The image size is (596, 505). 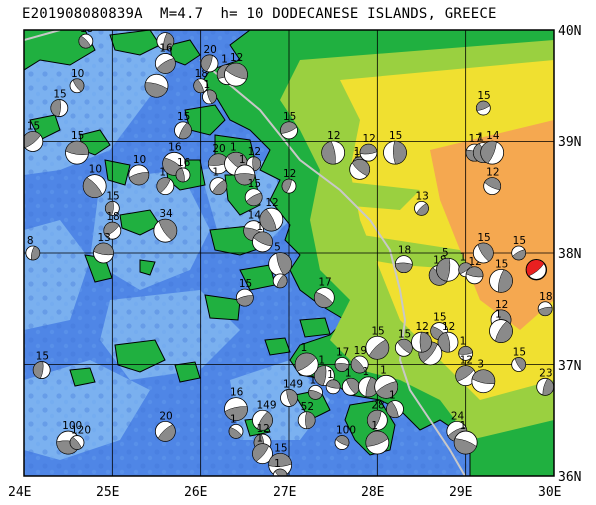 What do you see at coordinates (30, 241) in the screenshot?
I see `event-depth-label: 8` at bounding box center [30, 241].